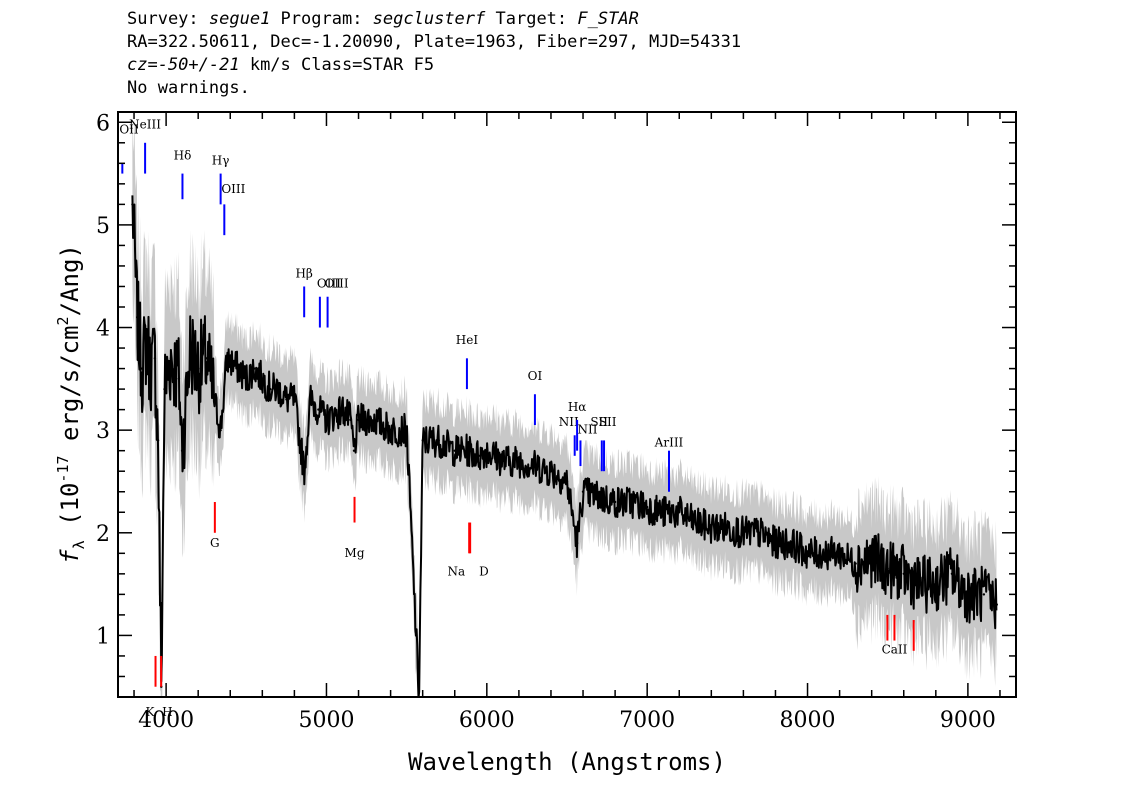 The width and height of the screenshot is (1134, 810). Describe the element at coordinates (535, 376) in the screenshot. I see `emission-line-label: OI` at that location.